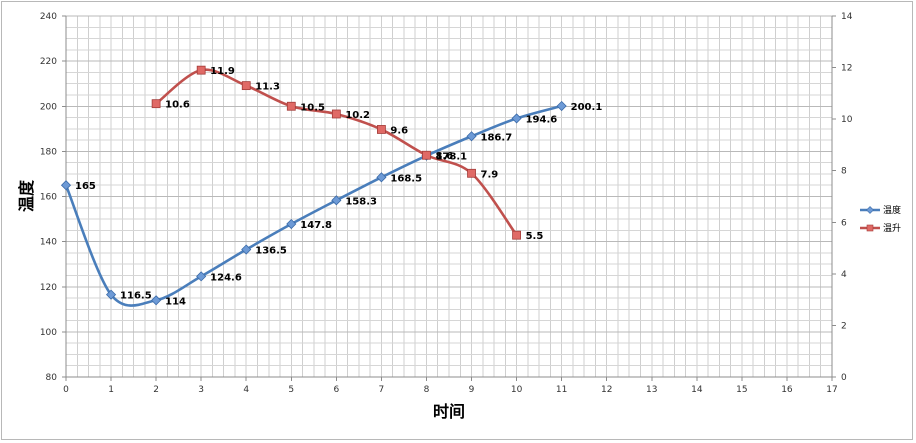 This screenshot has height=443, width=916. I want to click on y-axis-title: 温度, so click(26, 196).